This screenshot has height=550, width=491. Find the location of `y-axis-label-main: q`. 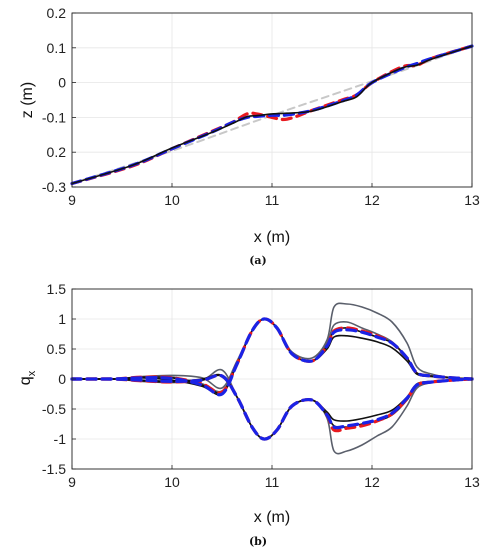

y-axis-label-main: q is located at coordinates (25, 380).